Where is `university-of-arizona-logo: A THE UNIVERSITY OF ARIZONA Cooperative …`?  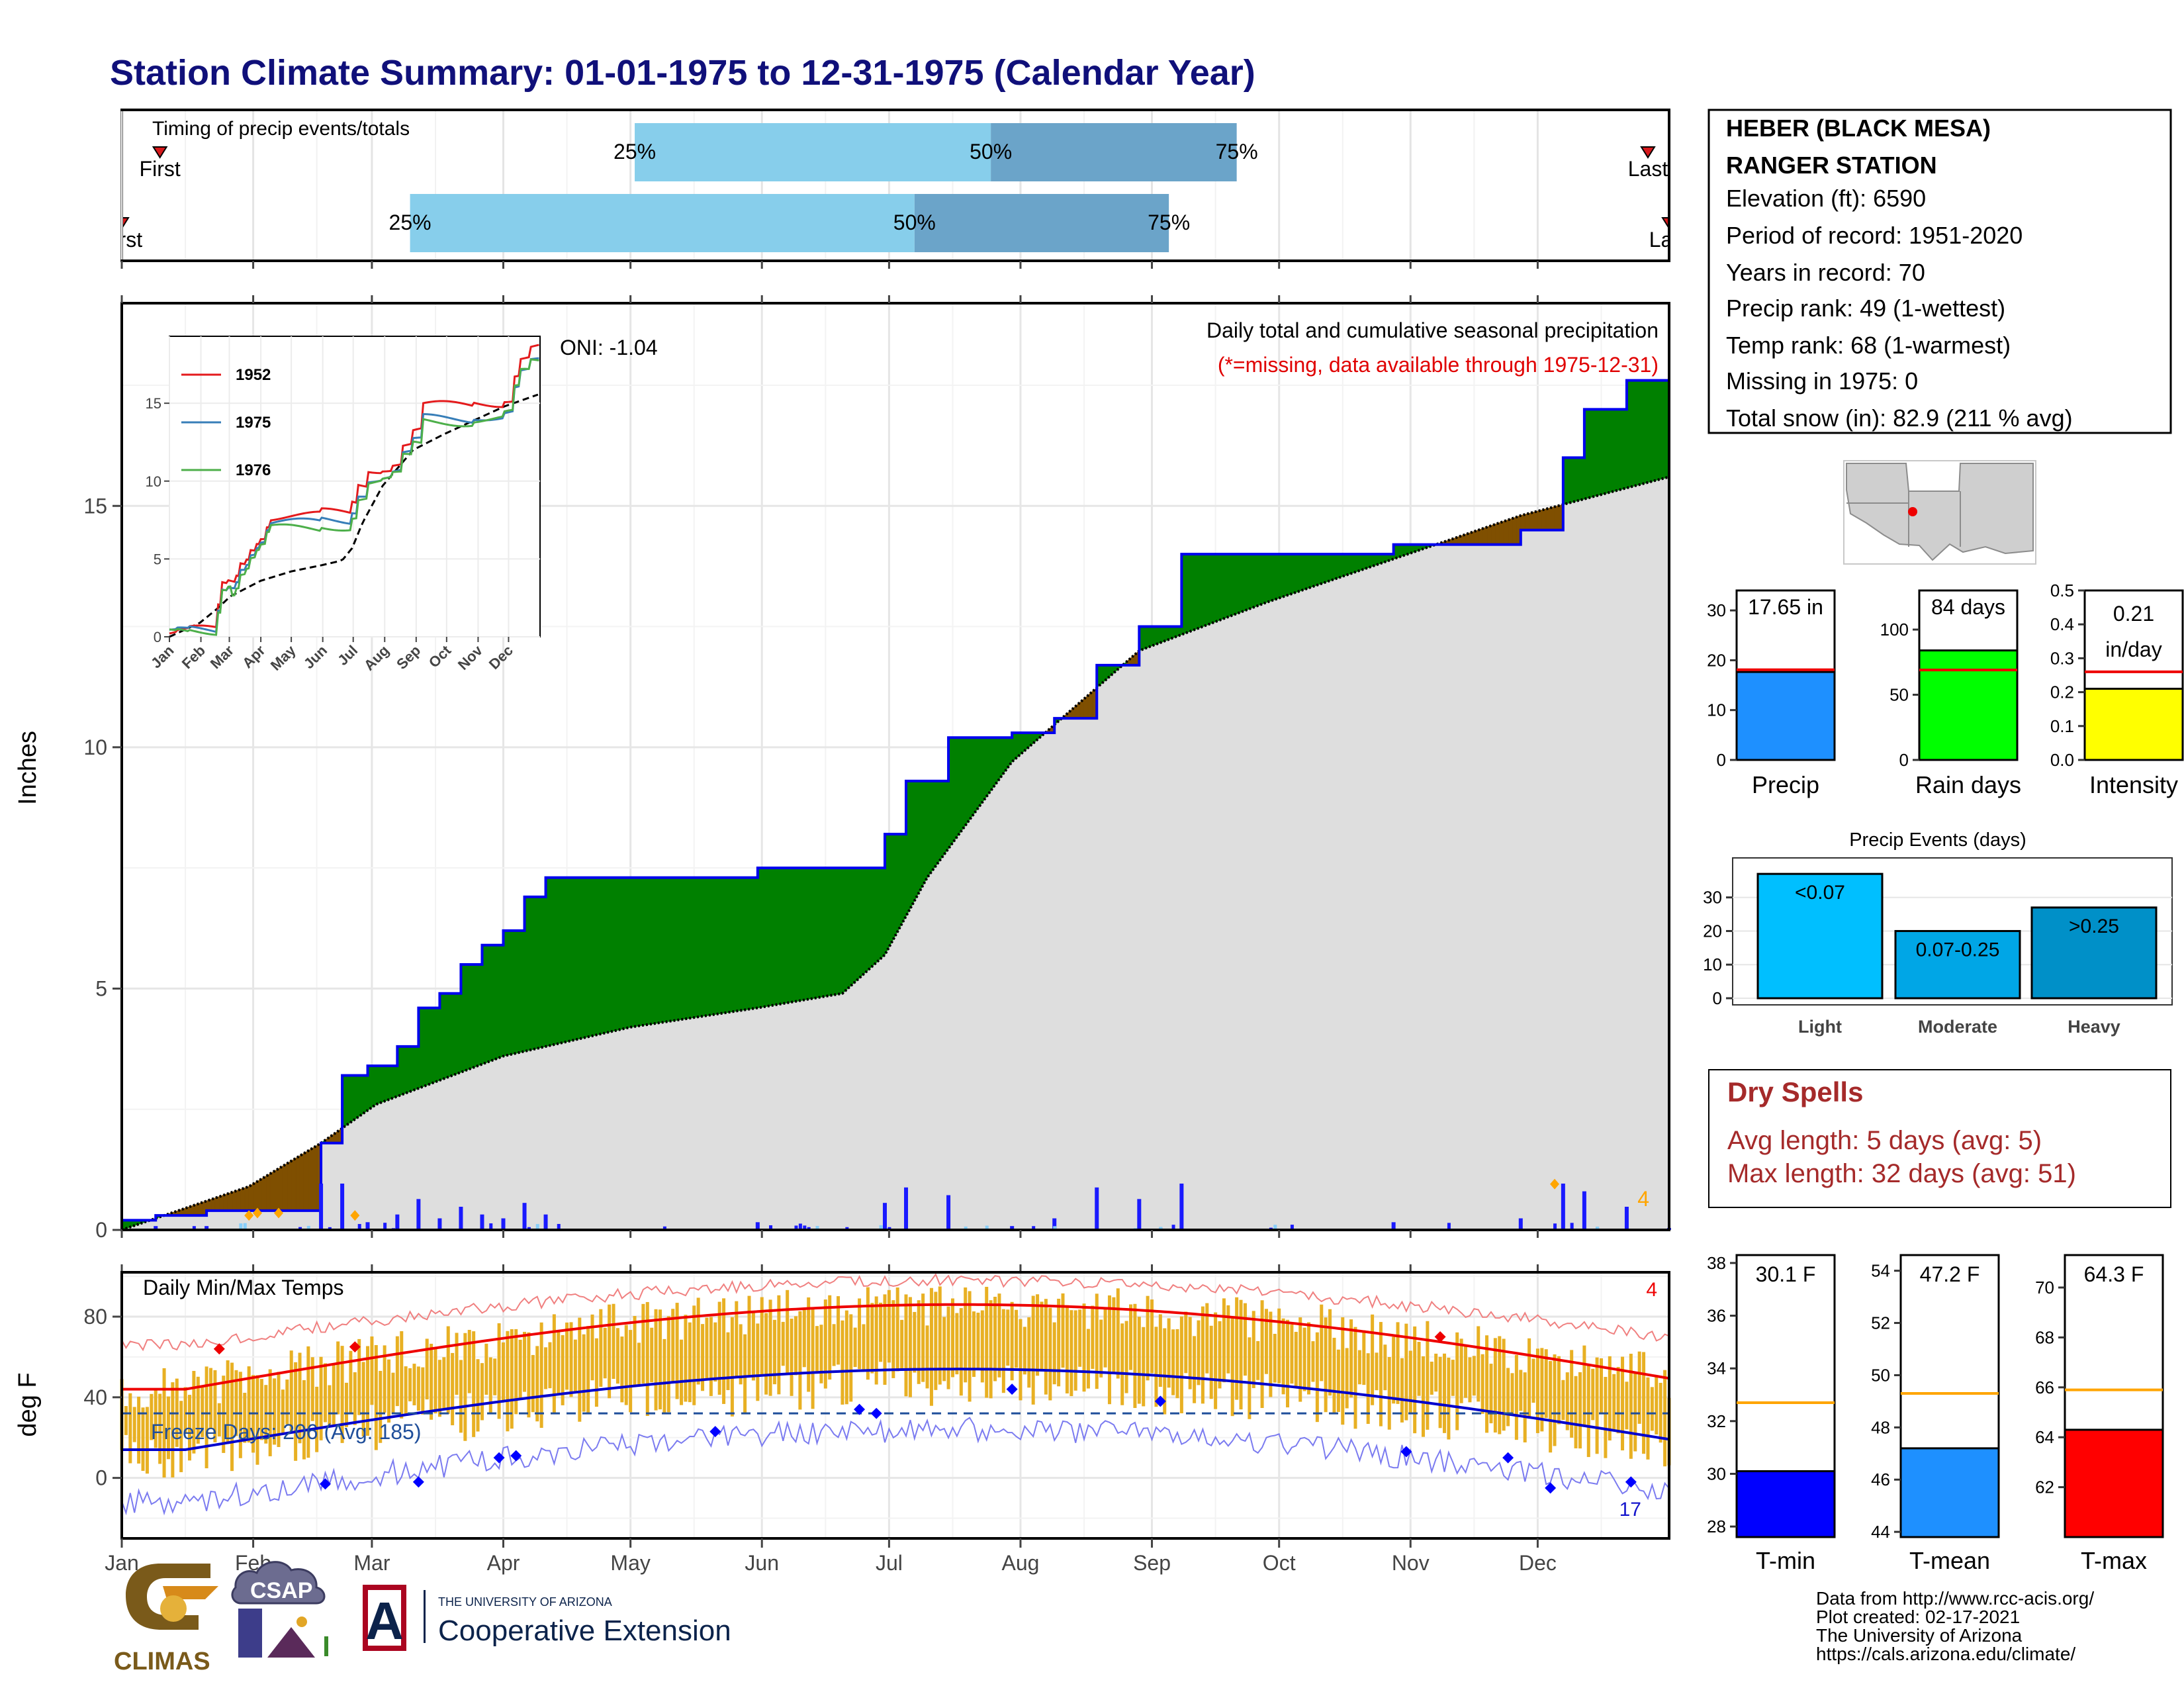
university-of-arizona-logo: A THE UNIVERSITY OF ARIZONA Cooperative … is located at coordinates (547, 1618).